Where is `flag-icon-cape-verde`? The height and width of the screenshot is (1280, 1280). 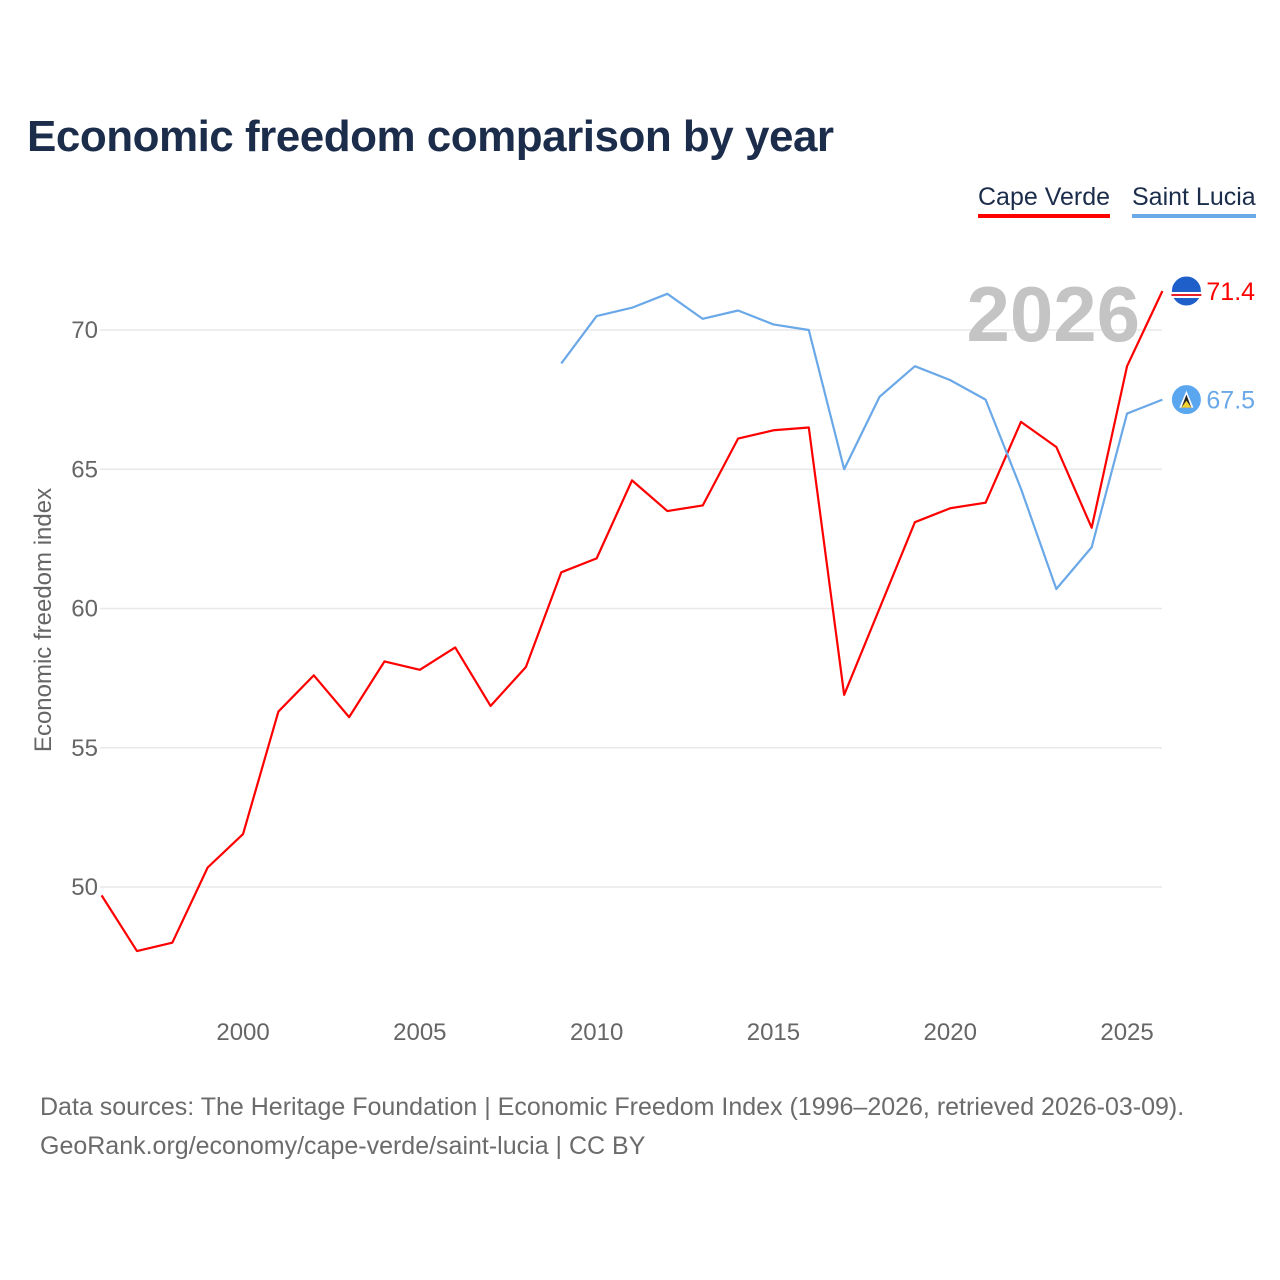 flag-icon-cape-verde is located at coordinates (1186, 291).